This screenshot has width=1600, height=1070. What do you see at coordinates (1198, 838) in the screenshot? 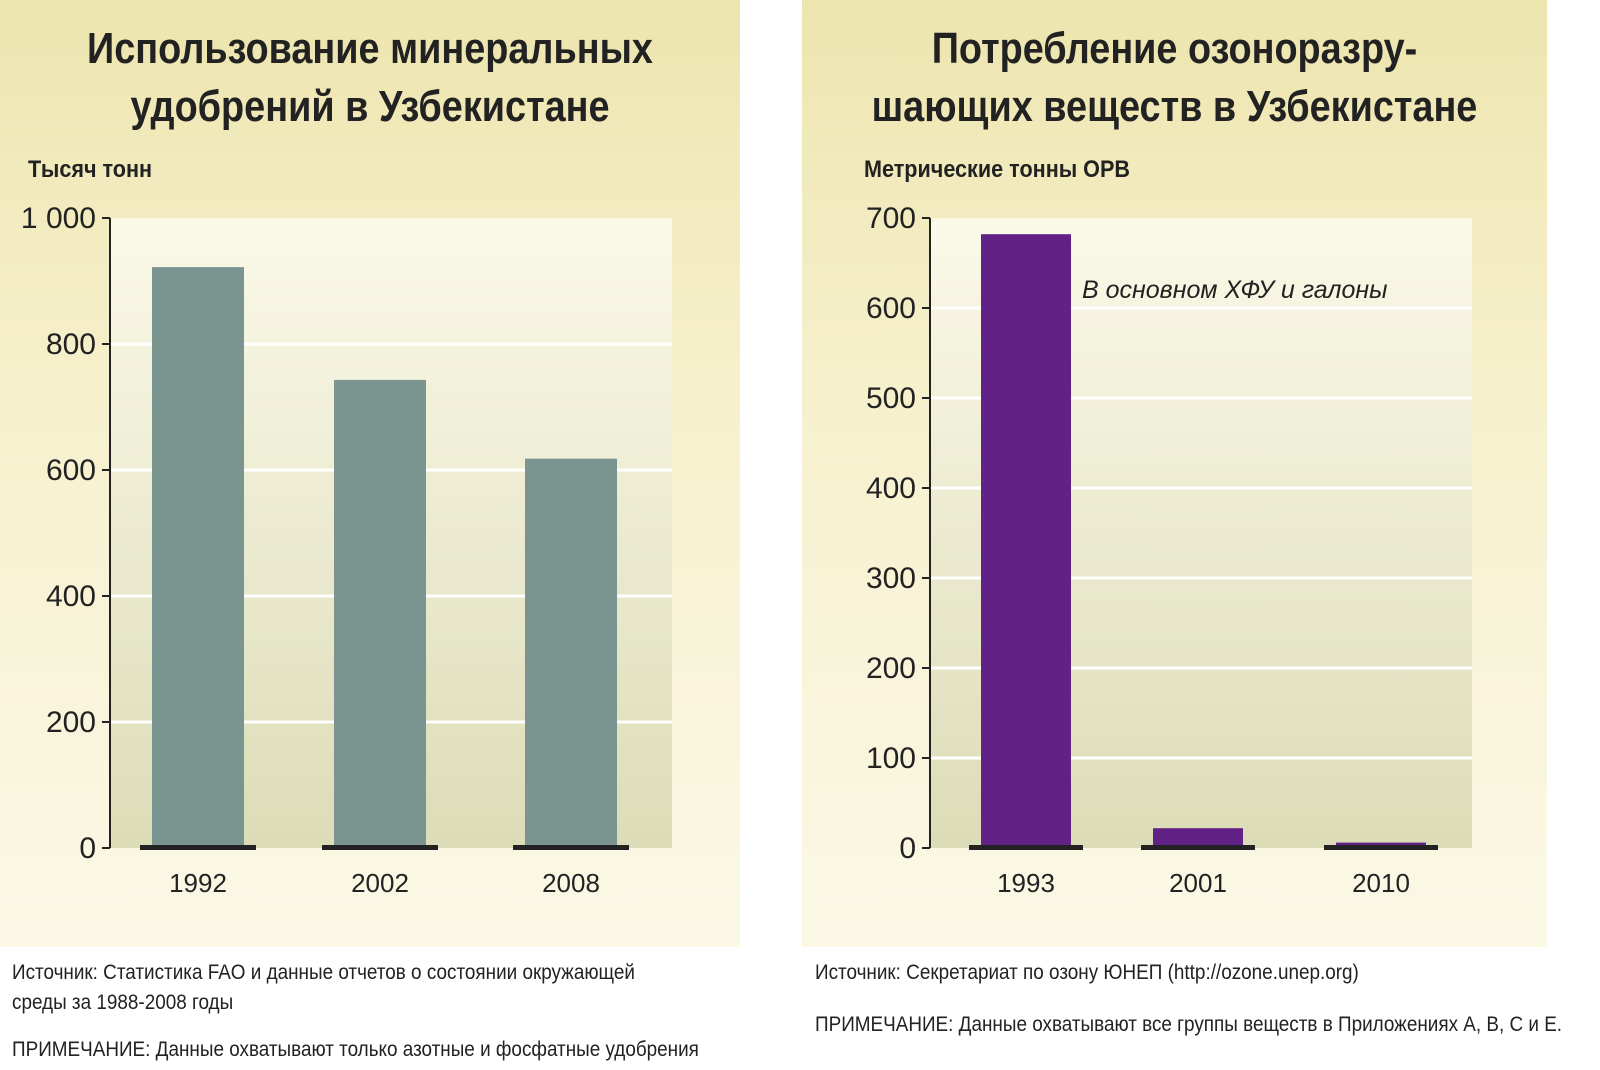
I see `bar-2001` at bounding box center [1198, 838].